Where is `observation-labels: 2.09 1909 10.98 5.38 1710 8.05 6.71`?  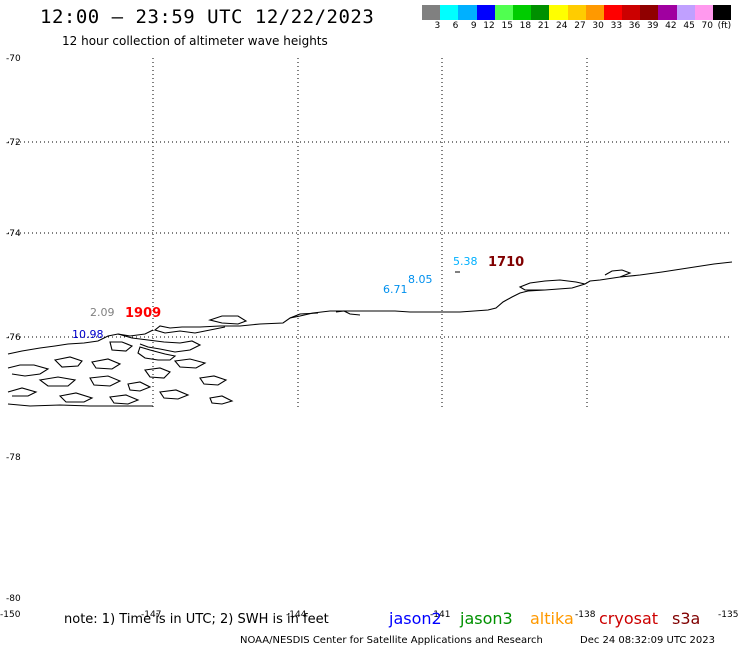 observation-labels: 2.09 1909 10.98 5.38 1710 8.05 6.71 is located at coordinates (298, 298).